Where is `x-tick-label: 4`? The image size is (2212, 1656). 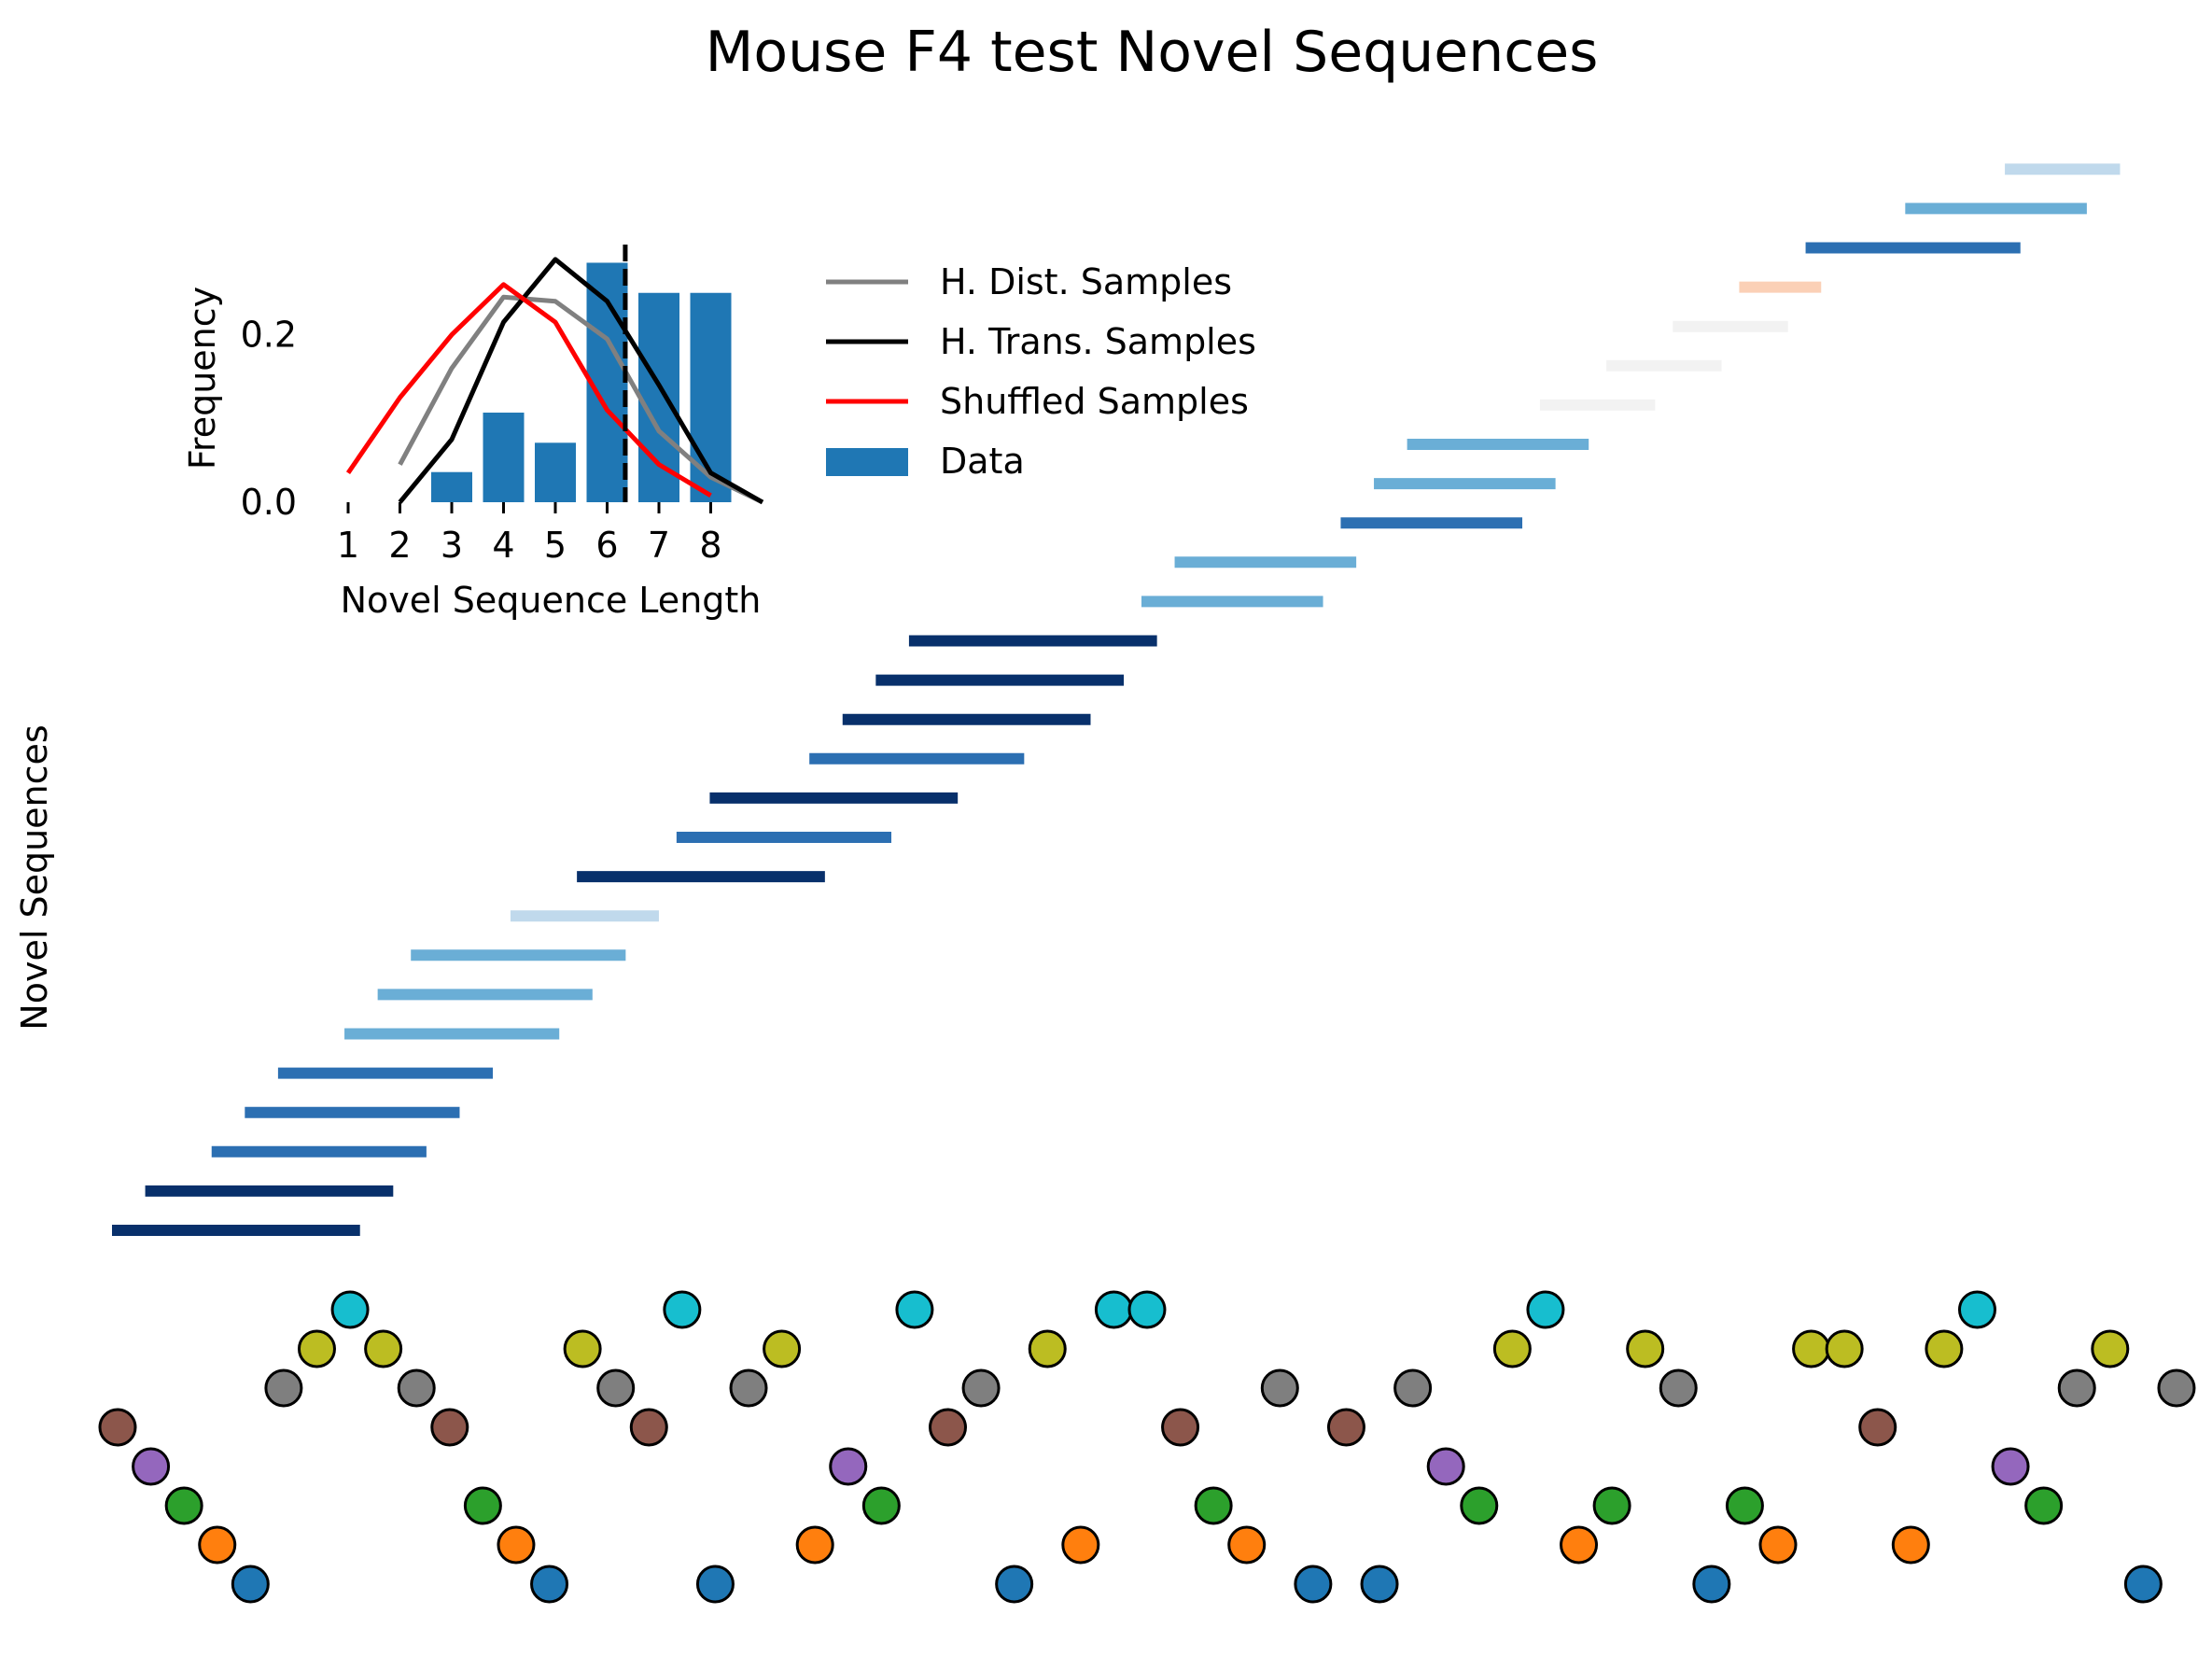 x-tick-label: 4 is located at coordinates (503, 546).